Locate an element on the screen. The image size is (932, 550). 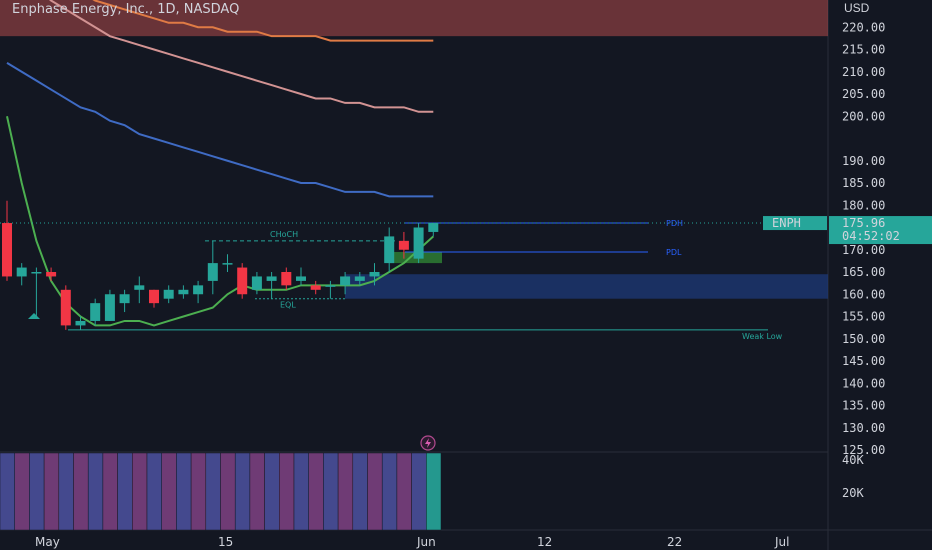
price-tick-label: 125.00 is located at coordinates (863, 450).